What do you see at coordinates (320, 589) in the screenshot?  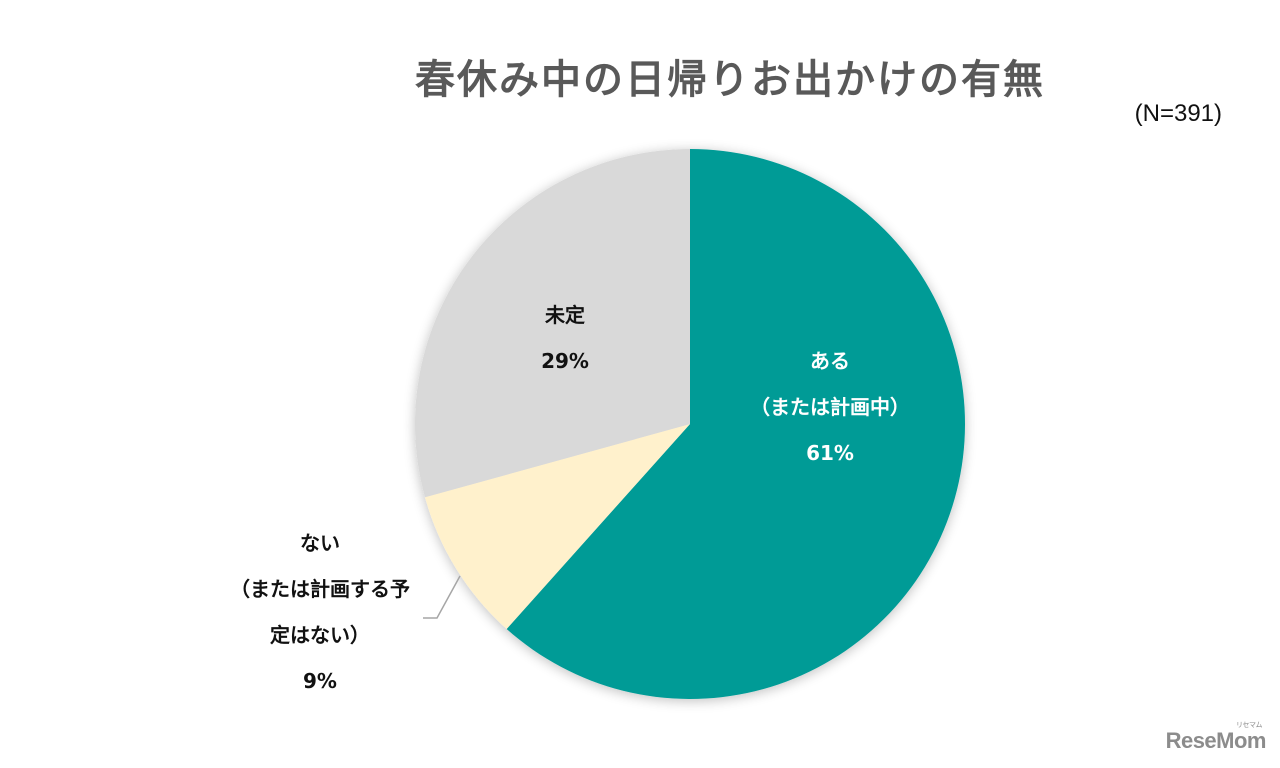 I see `label-text: （または計画する予` at bounding box center [320, 589].